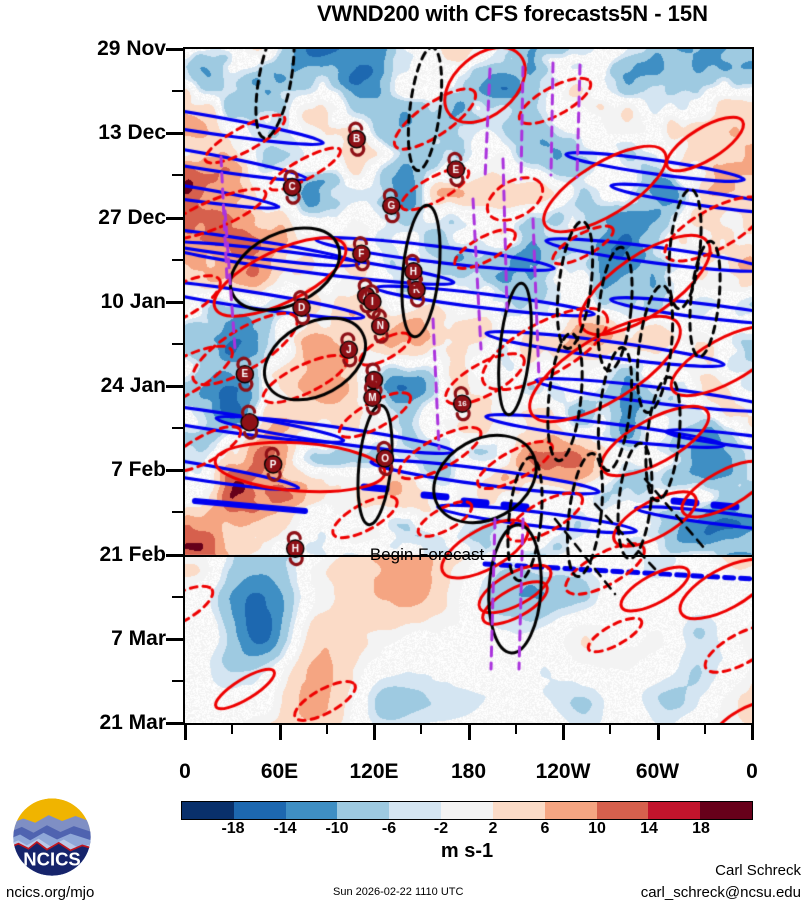  What do you see at coordinates (374, 771) in the screenshot?
I see `x-axis-tick-label: 120E` at bounding box center [374, 771].